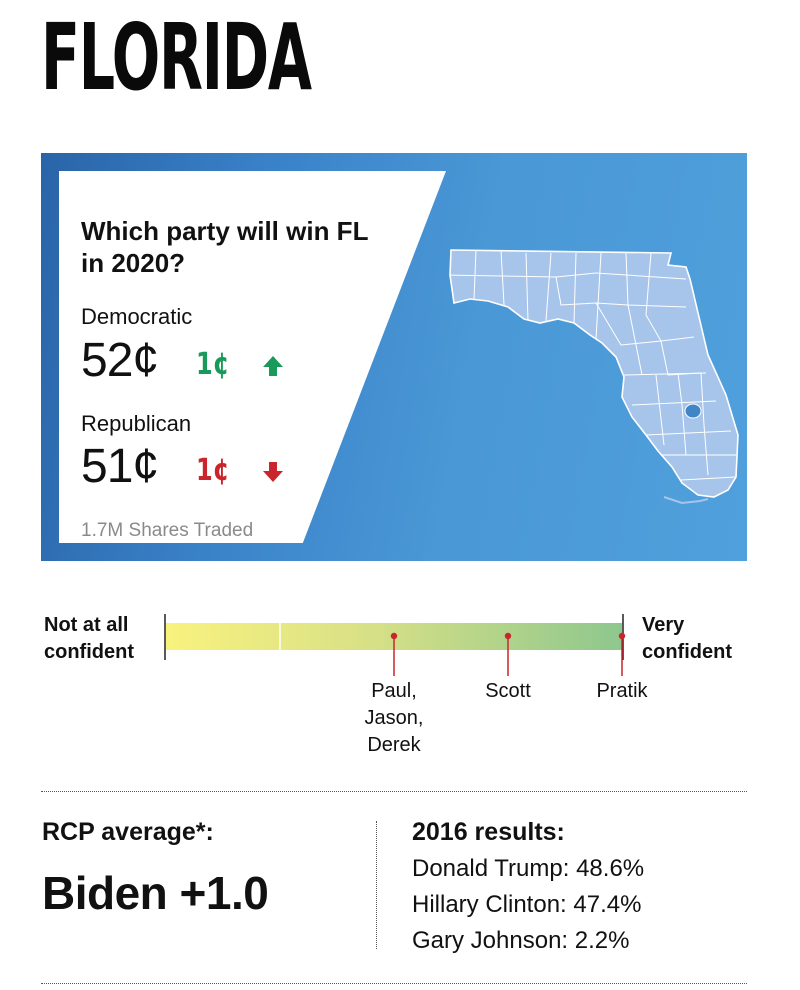 The image size is (800, 990). I want to click on section-divider-top, so click(394, 791).